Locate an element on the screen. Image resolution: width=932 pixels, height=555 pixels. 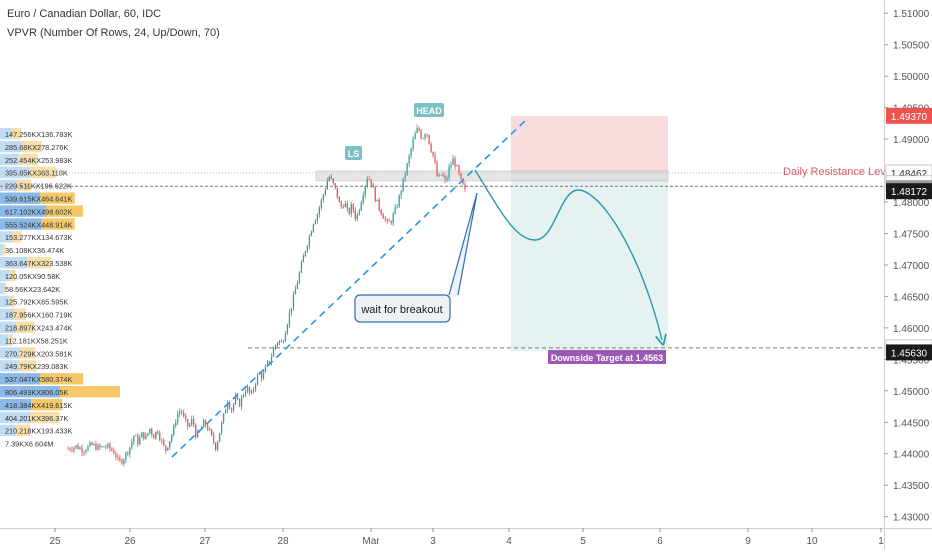
vp-label: 806.493KX806.05K is located at coordinates (36, 392).